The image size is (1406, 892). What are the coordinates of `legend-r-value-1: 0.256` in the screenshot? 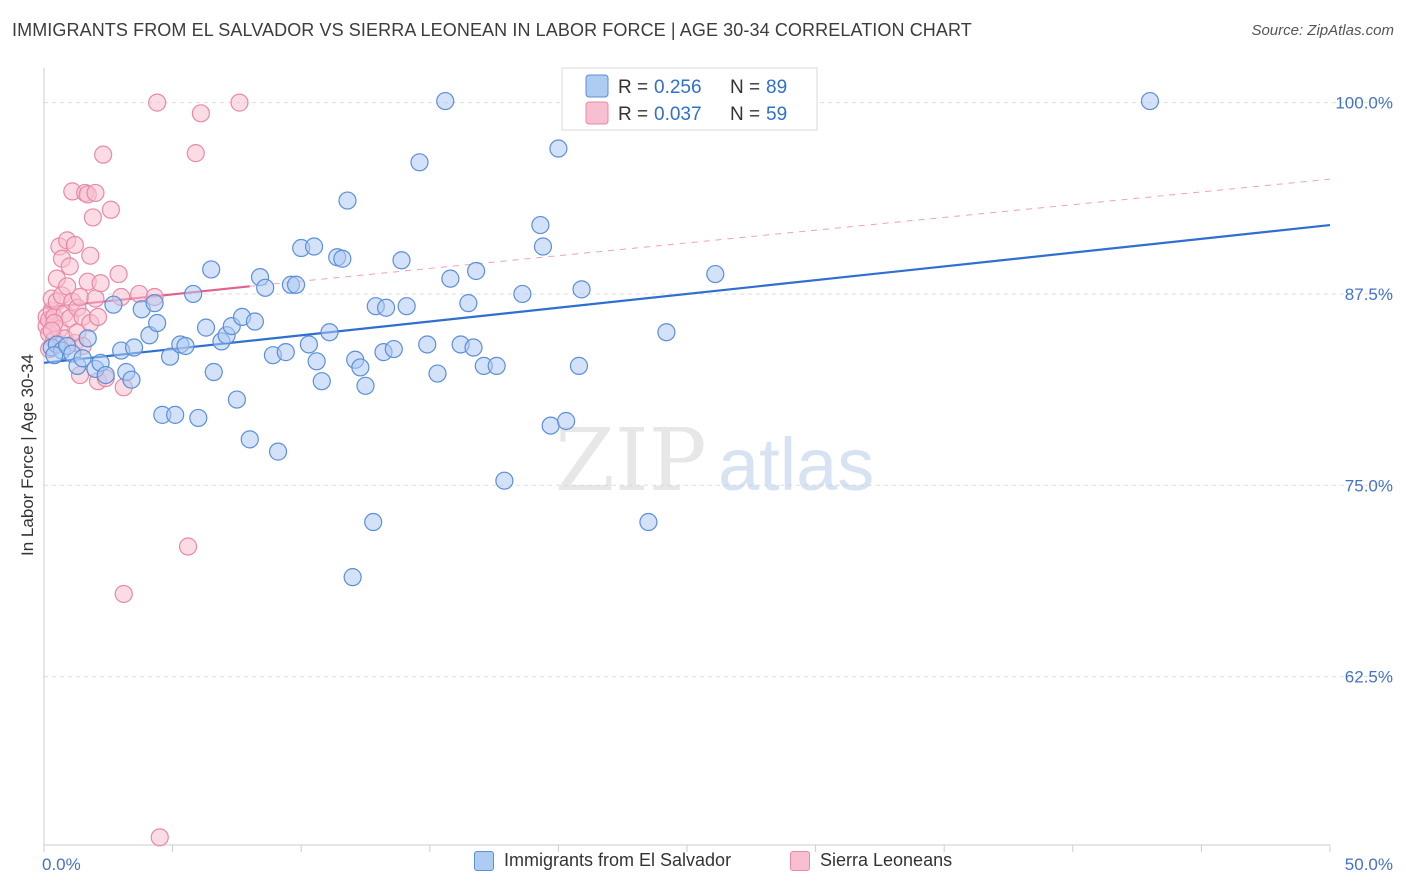 It's located at (678, 87).